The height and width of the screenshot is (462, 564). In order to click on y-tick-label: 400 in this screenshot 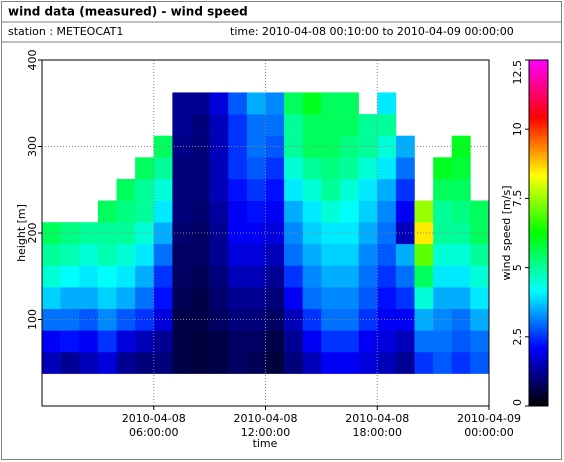, I will do `click(32, 60)`.